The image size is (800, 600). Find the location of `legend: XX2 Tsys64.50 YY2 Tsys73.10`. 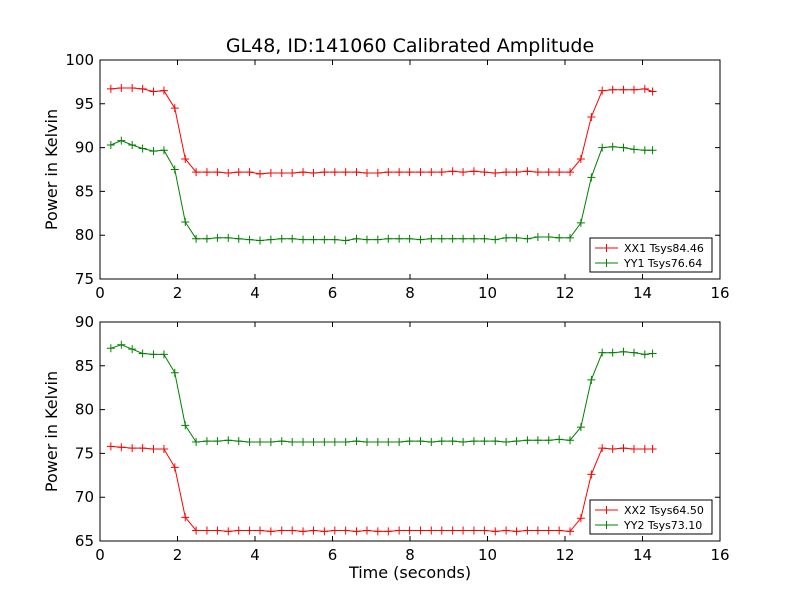

legend: XX2 Tsys64.50 YY2 Tsys73.10 is located at coordinates (651, 517).